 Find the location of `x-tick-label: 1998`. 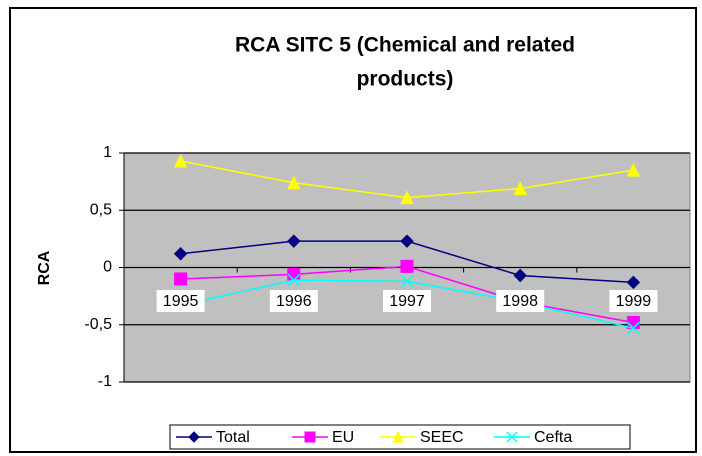

x-tick-label: 1998 is located at coordinates (520, 301).